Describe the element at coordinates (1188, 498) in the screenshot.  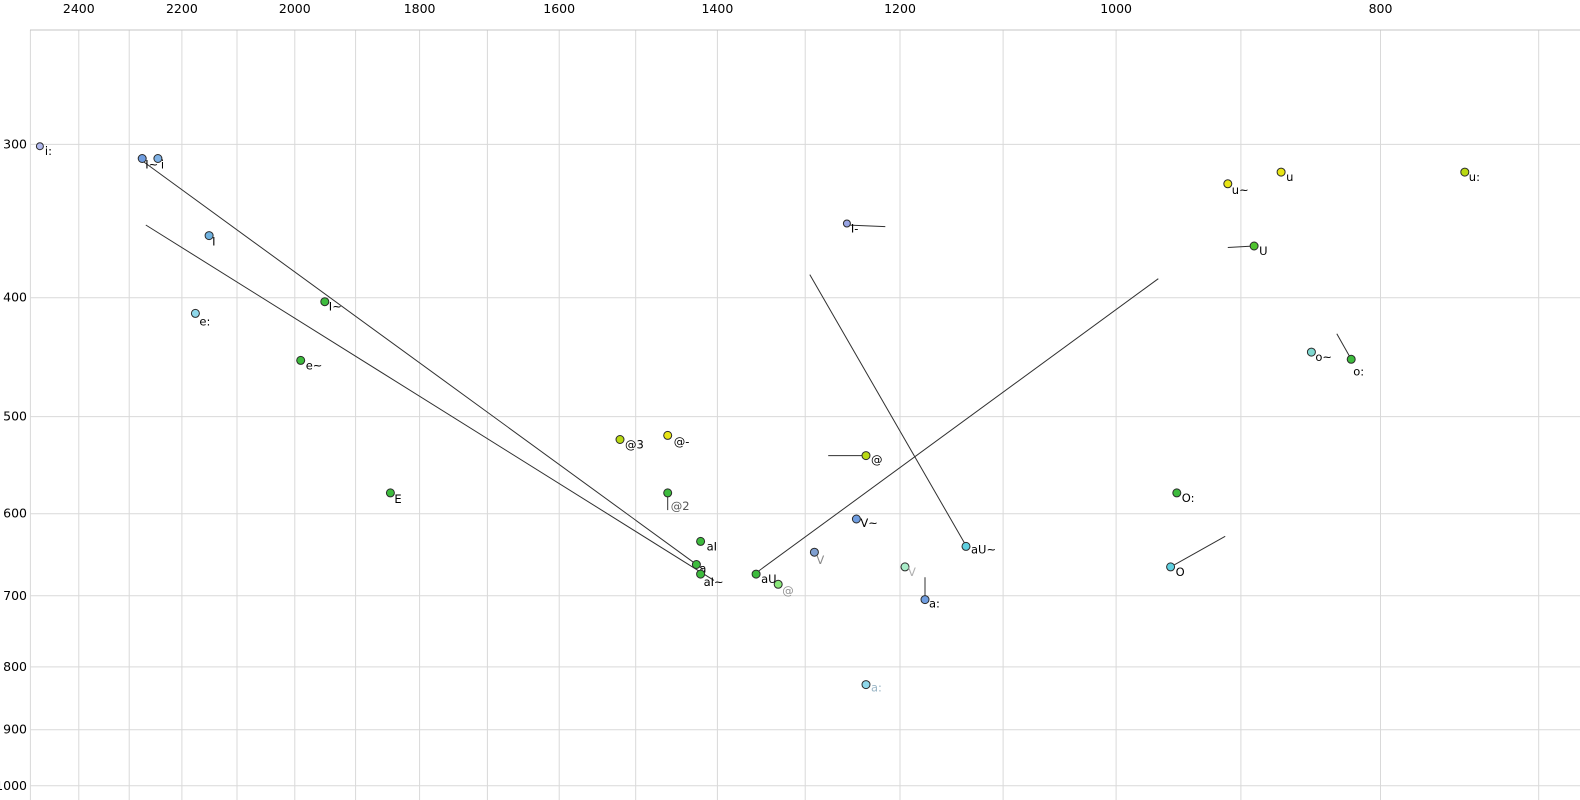
I see `vowel-point-label: O:` at that location.